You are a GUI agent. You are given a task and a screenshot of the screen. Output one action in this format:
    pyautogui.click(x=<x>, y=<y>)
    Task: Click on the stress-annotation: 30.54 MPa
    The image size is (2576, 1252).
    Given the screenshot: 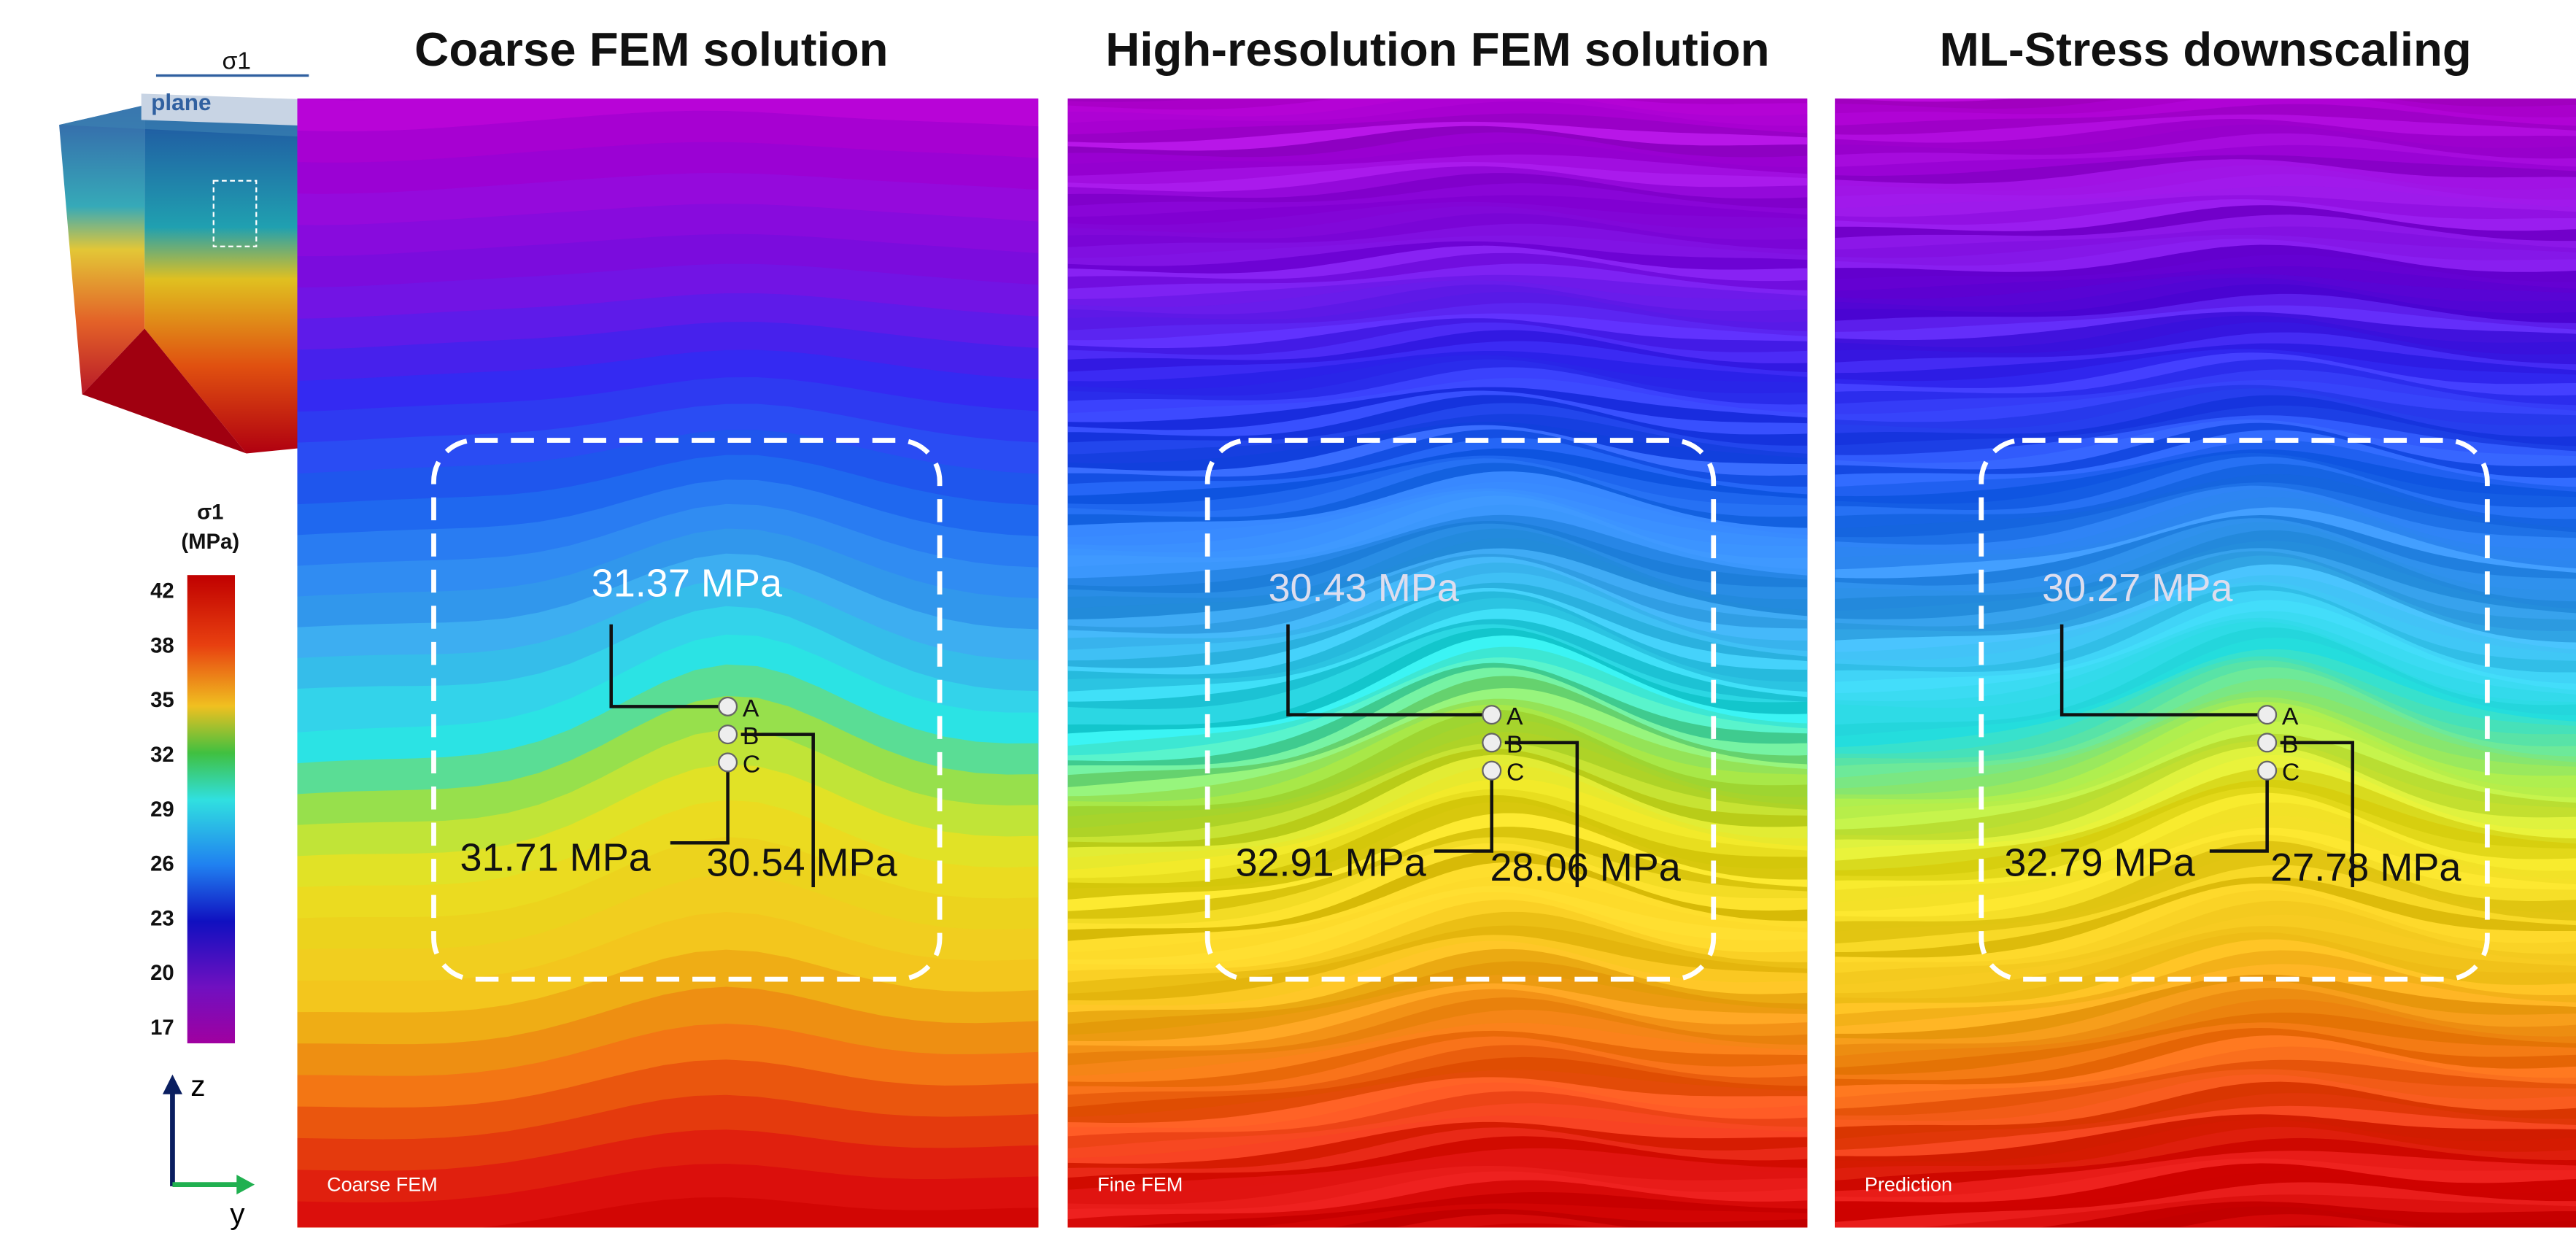 What is the action you would take?
    pyautogui.click(x=801, y=862)
    